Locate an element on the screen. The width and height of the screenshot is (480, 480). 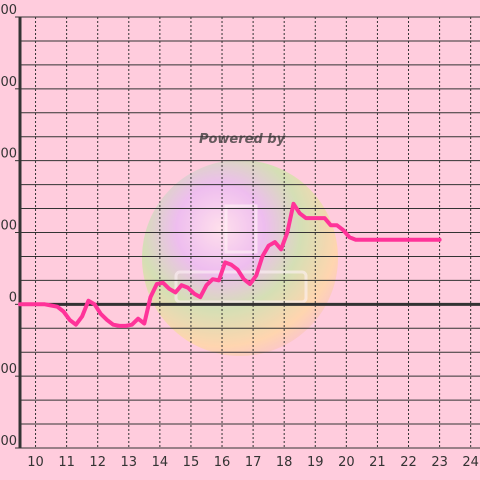
x-tick-label: 13 is located at coordinates (129, 462).